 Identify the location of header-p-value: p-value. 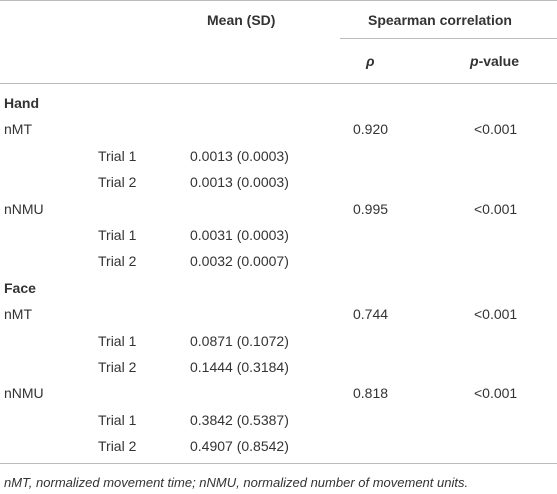
(494, 61).